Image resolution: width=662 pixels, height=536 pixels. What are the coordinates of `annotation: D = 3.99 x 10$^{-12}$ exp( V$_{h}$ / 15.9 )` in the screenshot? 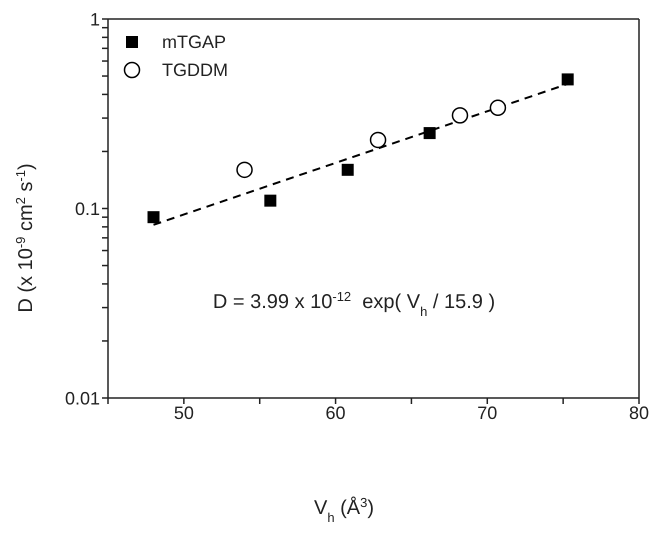 It's located at (354, 303).